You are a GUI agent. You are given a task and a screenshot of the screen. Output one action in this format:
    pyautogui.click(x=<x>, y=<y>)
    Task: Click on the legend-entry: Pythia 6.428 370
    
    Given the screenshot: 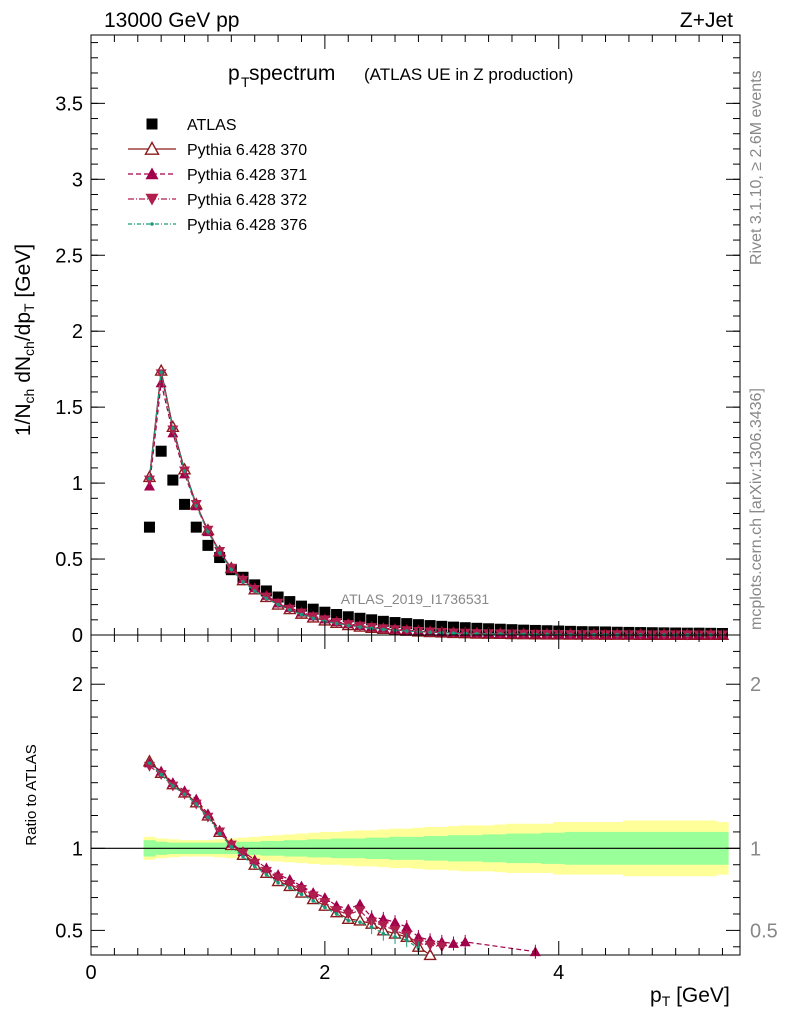 What is the action you would take?
    pyautogui.click(x=217, y=150)
    